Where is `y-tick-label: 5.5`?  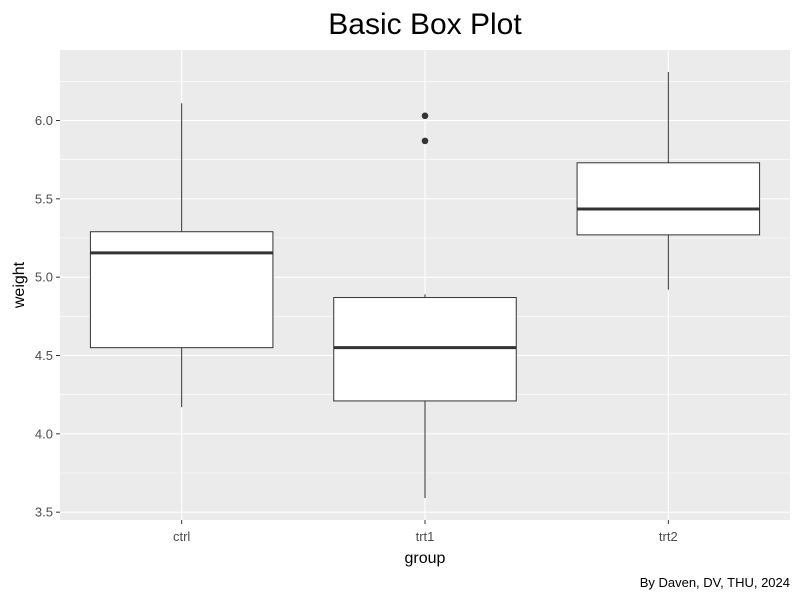 y-tick-label: 5.5 is located at coordinates (44, 198).